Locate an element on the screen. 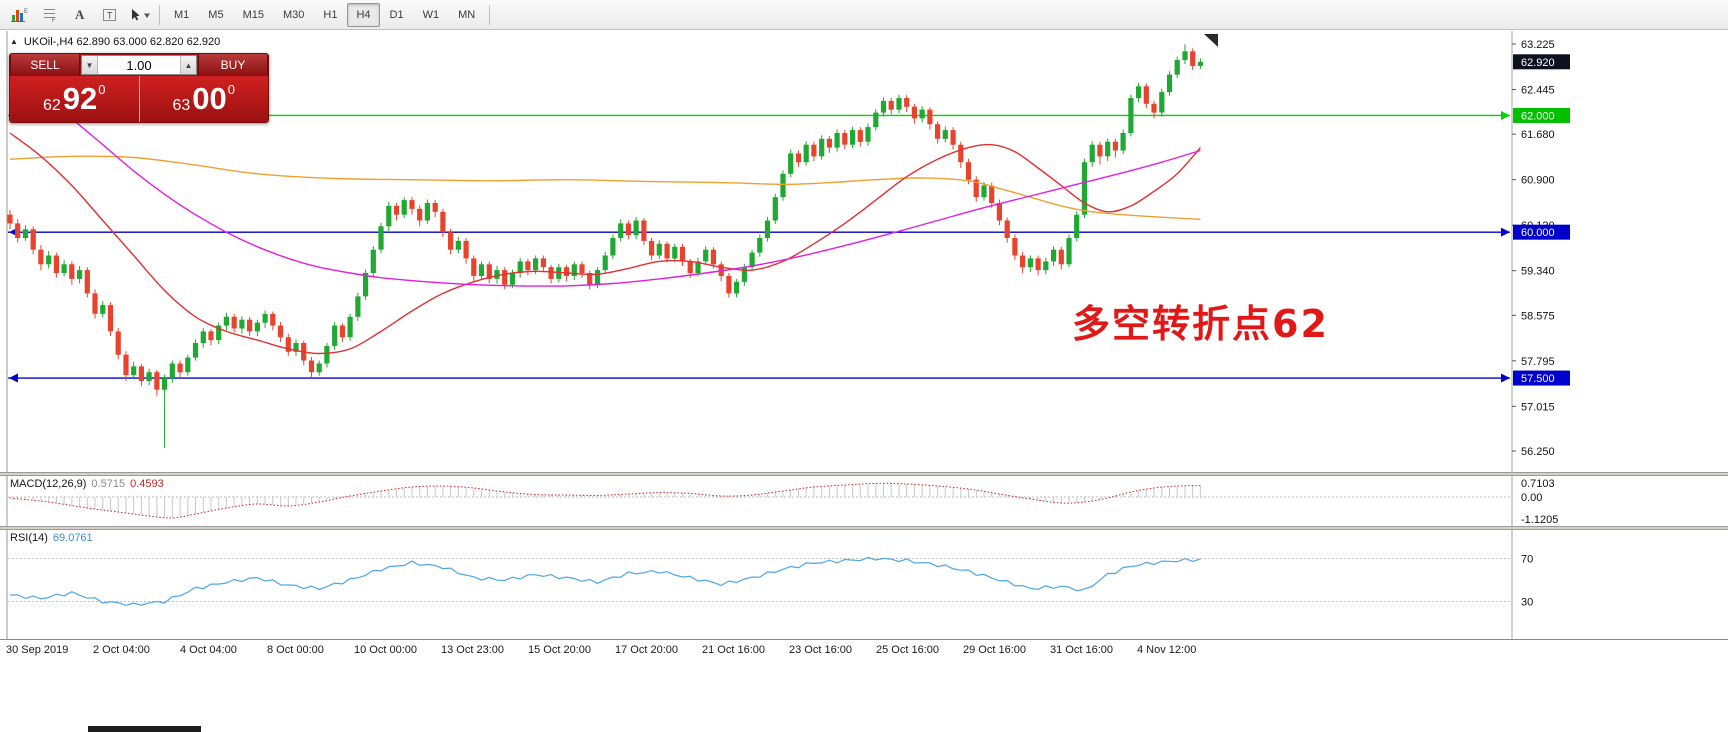 Image resolution: width=1728 pixels, height=732 pixels. svg-text: 57.500 is located at coordinates (1538, 379).